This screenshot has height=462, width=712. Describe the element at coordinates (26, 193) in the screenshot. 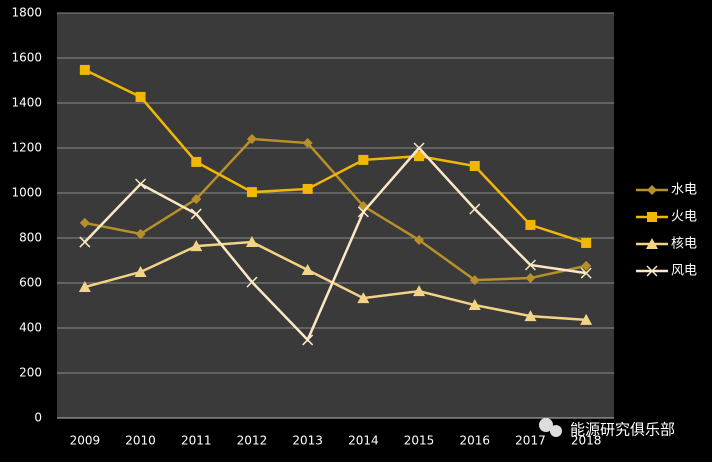

I see `y-tick-label: 1000` at that location.